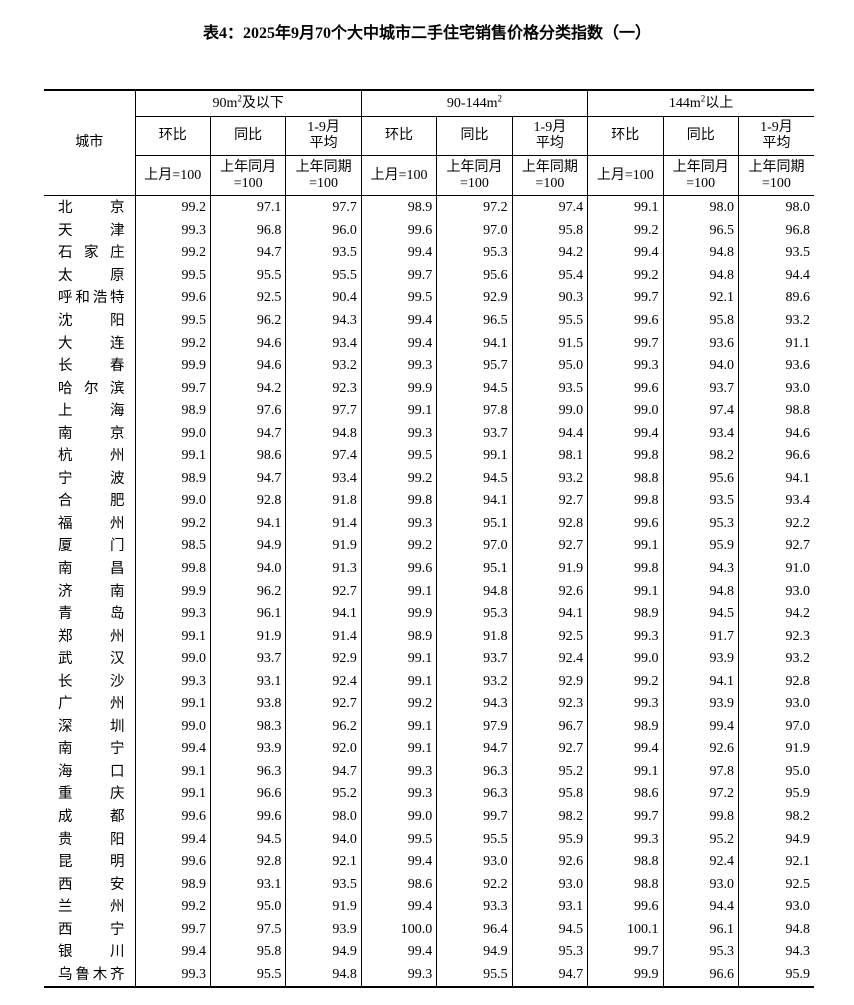  Describe the element at coordinates (429, 704) in the screenshot. I see `table-row: 广州 99.1 93.8 92.7 99.2 94.3 92.3 99.3 93.9 93.0` at that location.